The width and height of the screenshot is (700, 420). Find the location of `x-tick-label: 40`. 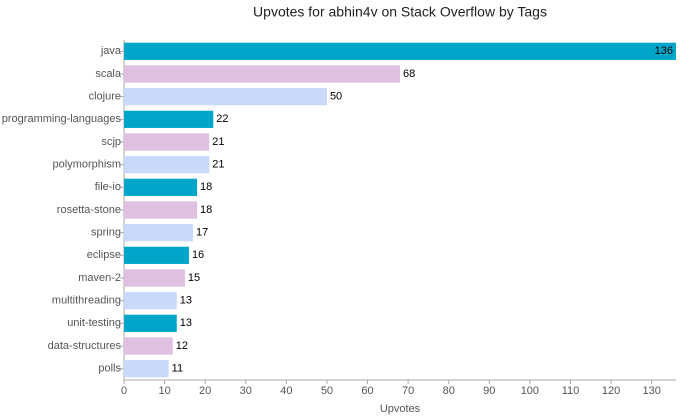

x-tick-label: 40 is located at coordinates (286, 391).